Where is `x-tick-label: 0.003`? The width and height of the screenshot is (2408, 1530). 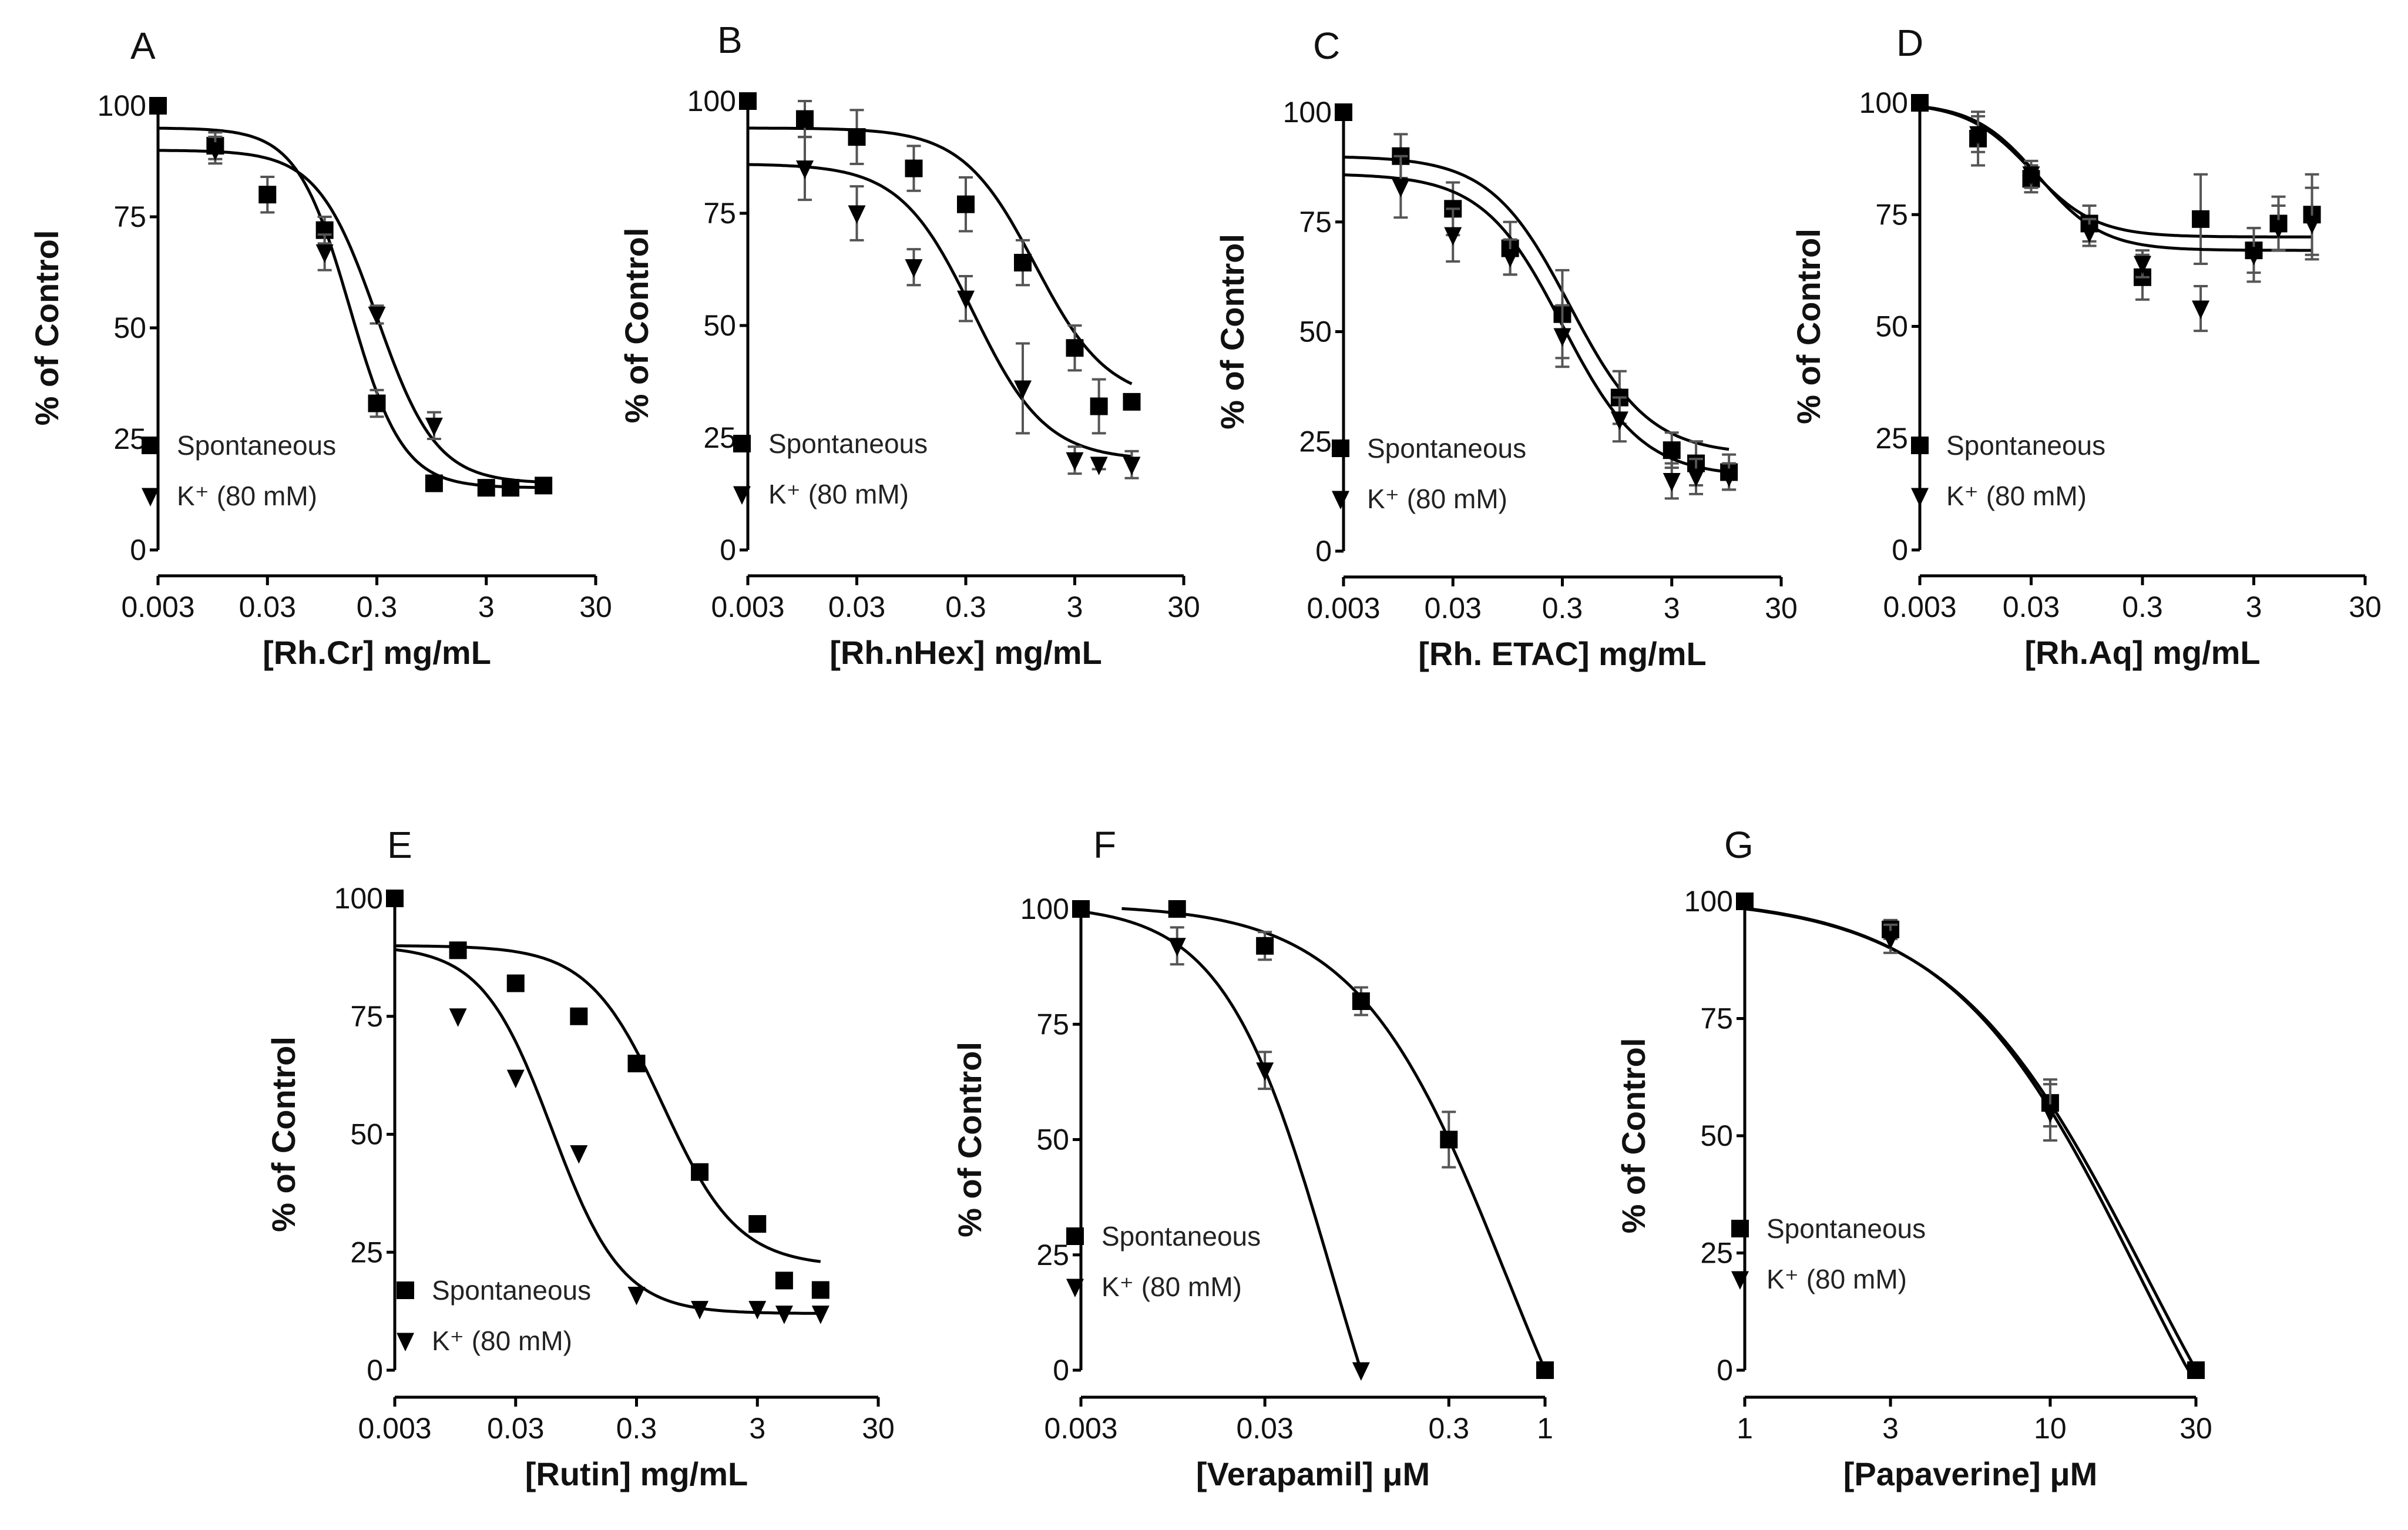
x-tick-label: 0.003 is located at coordinates (1080, 1428).